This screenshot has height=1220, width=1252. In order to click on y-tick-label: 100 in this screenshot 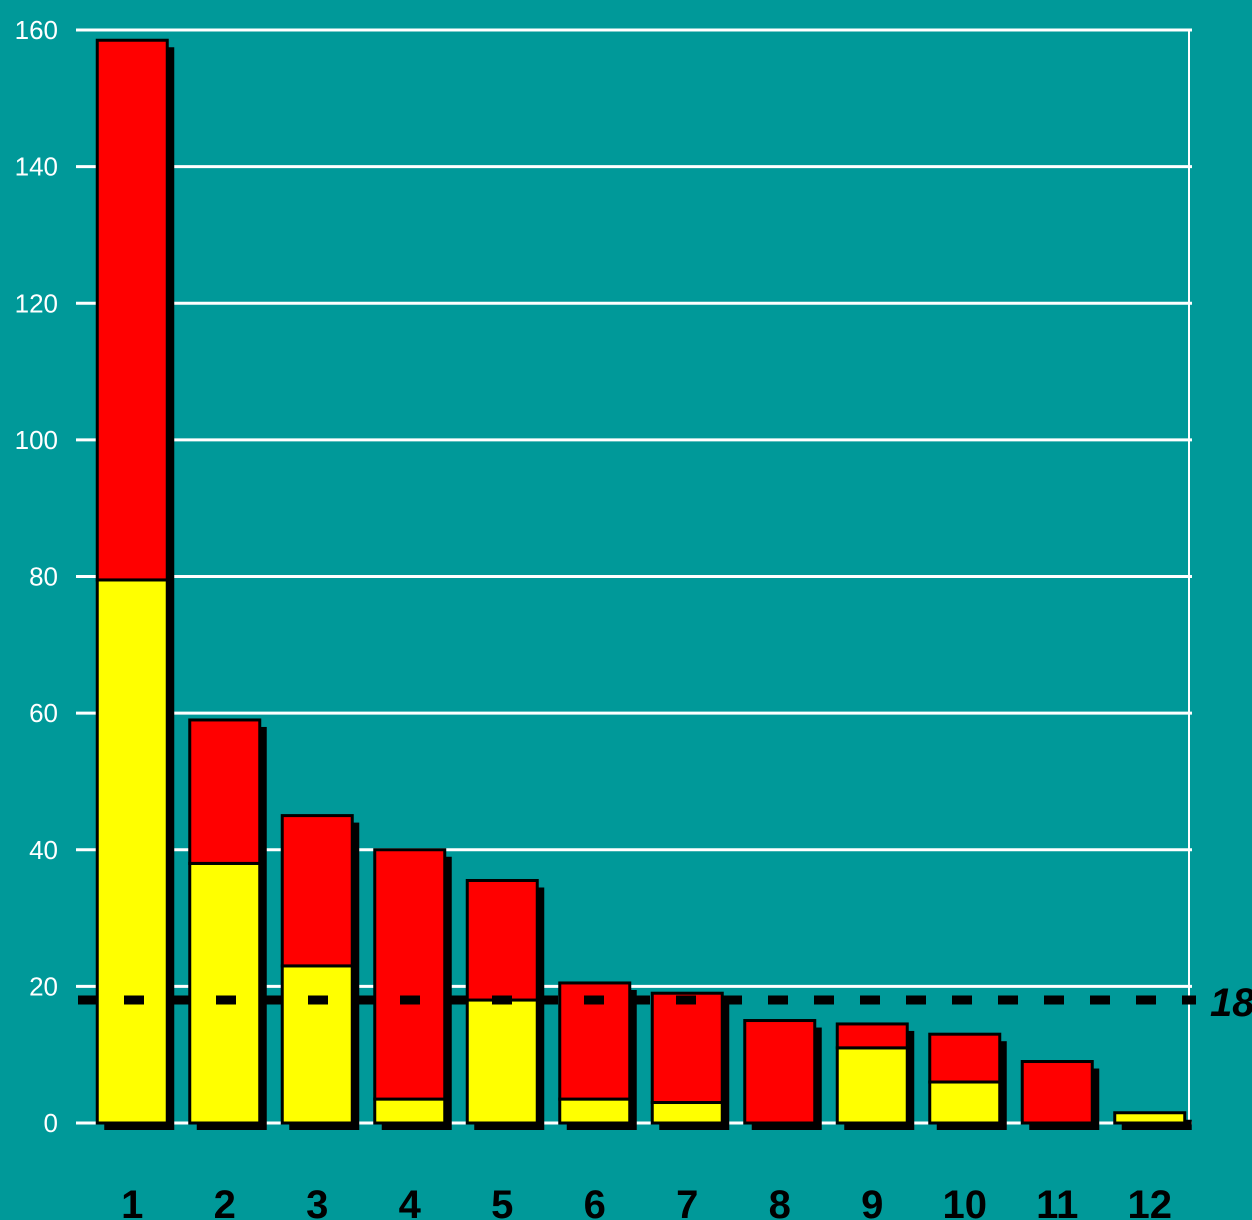, I will do `click(36, 440)`.